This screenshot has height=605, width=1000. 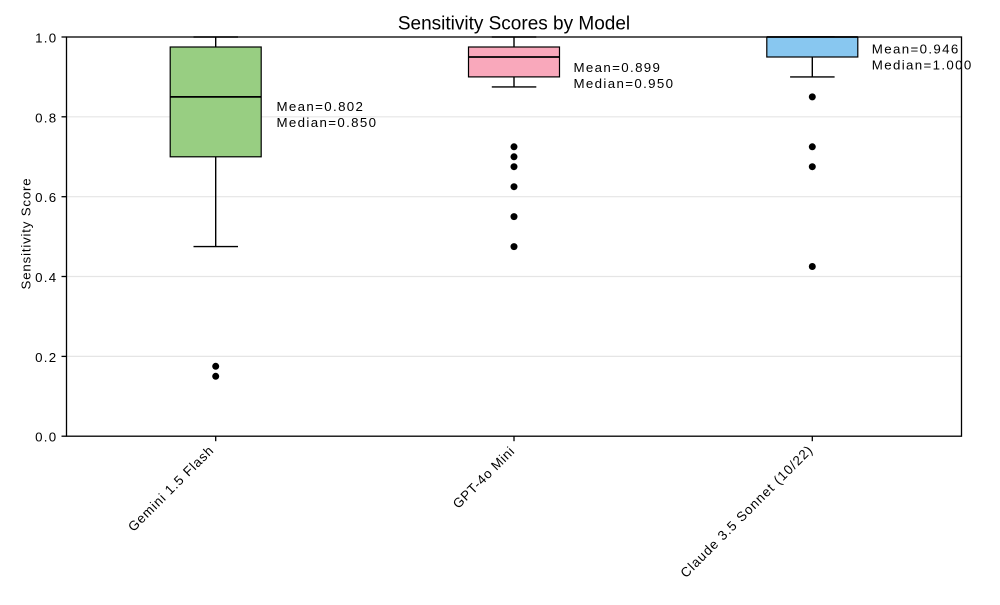 I want to click on svg-text: 0.2, so click(x=46, y=357).